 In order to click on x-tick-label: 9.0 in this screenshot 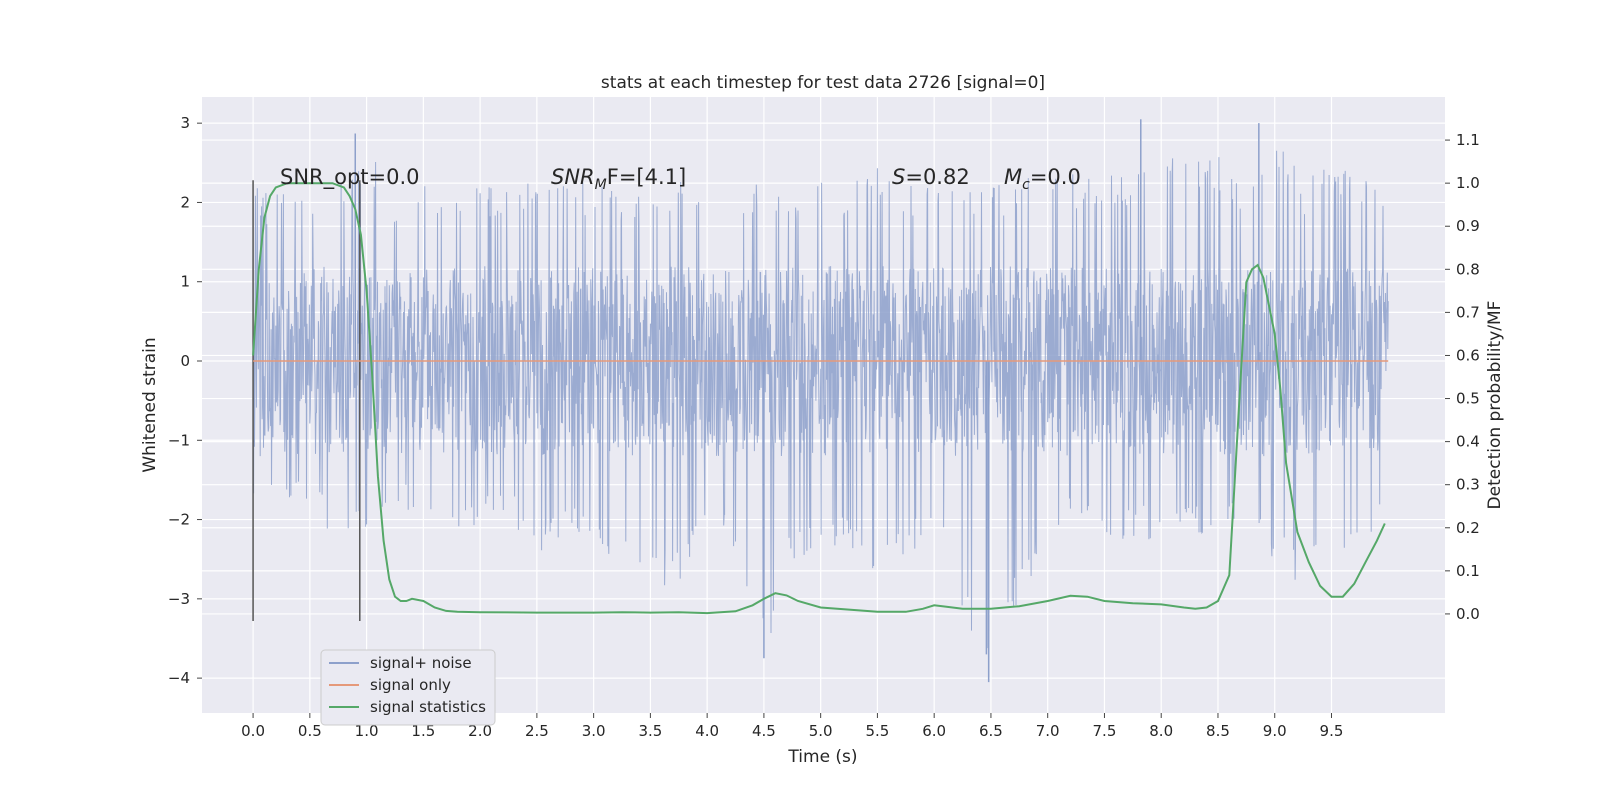, I will do `click(1275, 731)`.